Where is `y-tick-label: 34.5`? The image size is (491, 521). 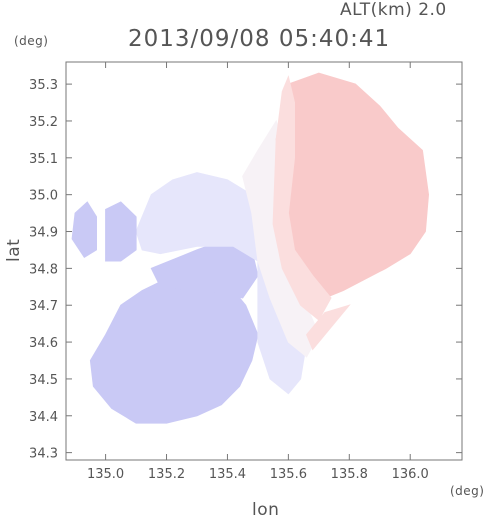
y-tick-label: 34.5 is located at coordinates (43, 380).